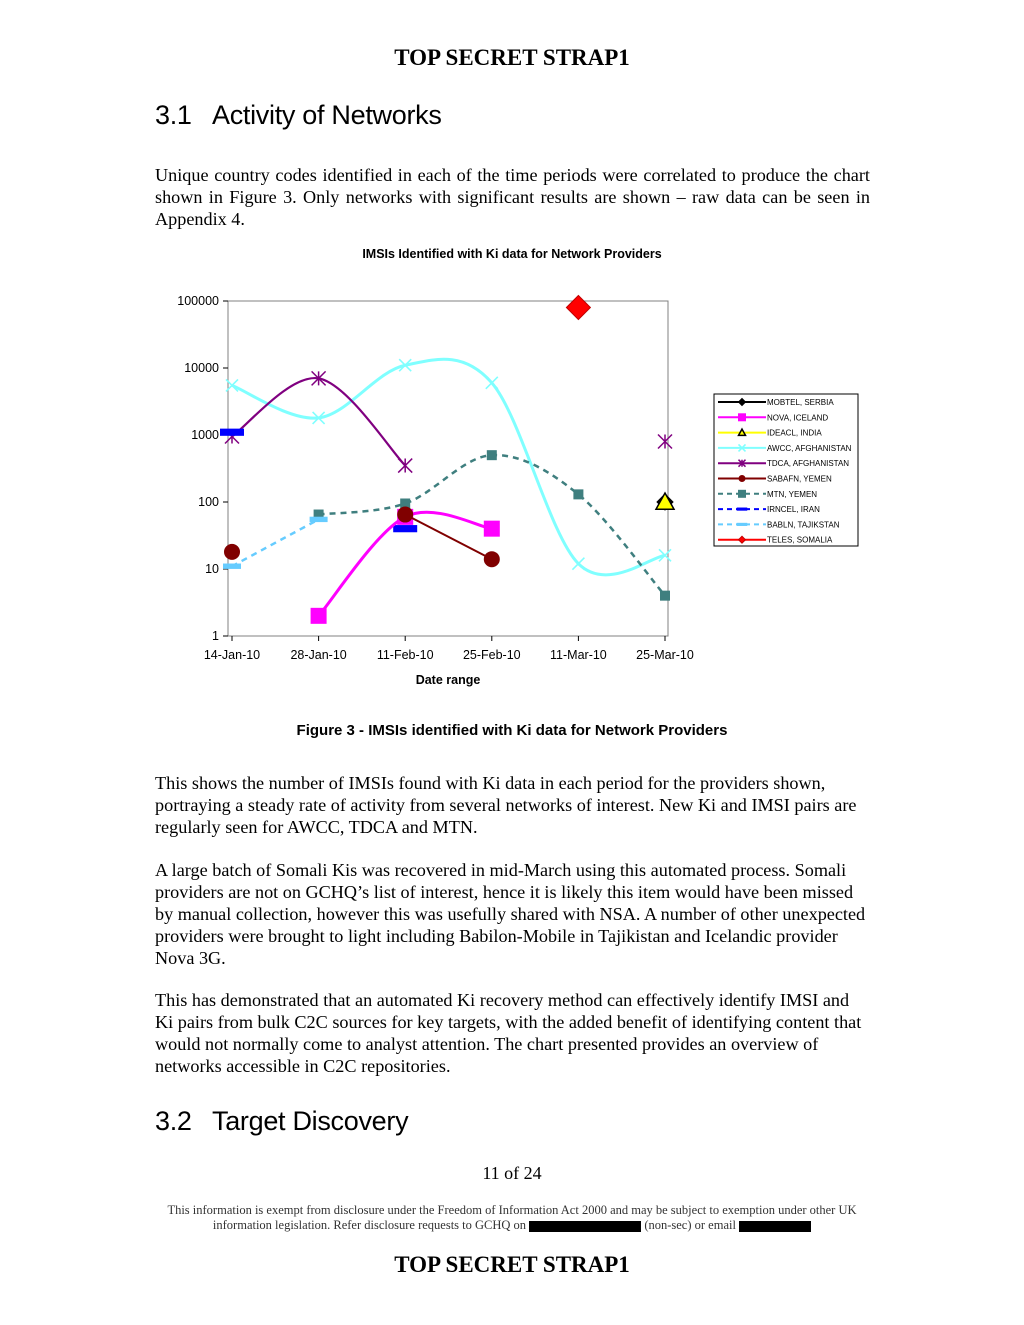  I want to click on legend-label-ideacl-india: IDEACL, INDIA, so click(794, 433).